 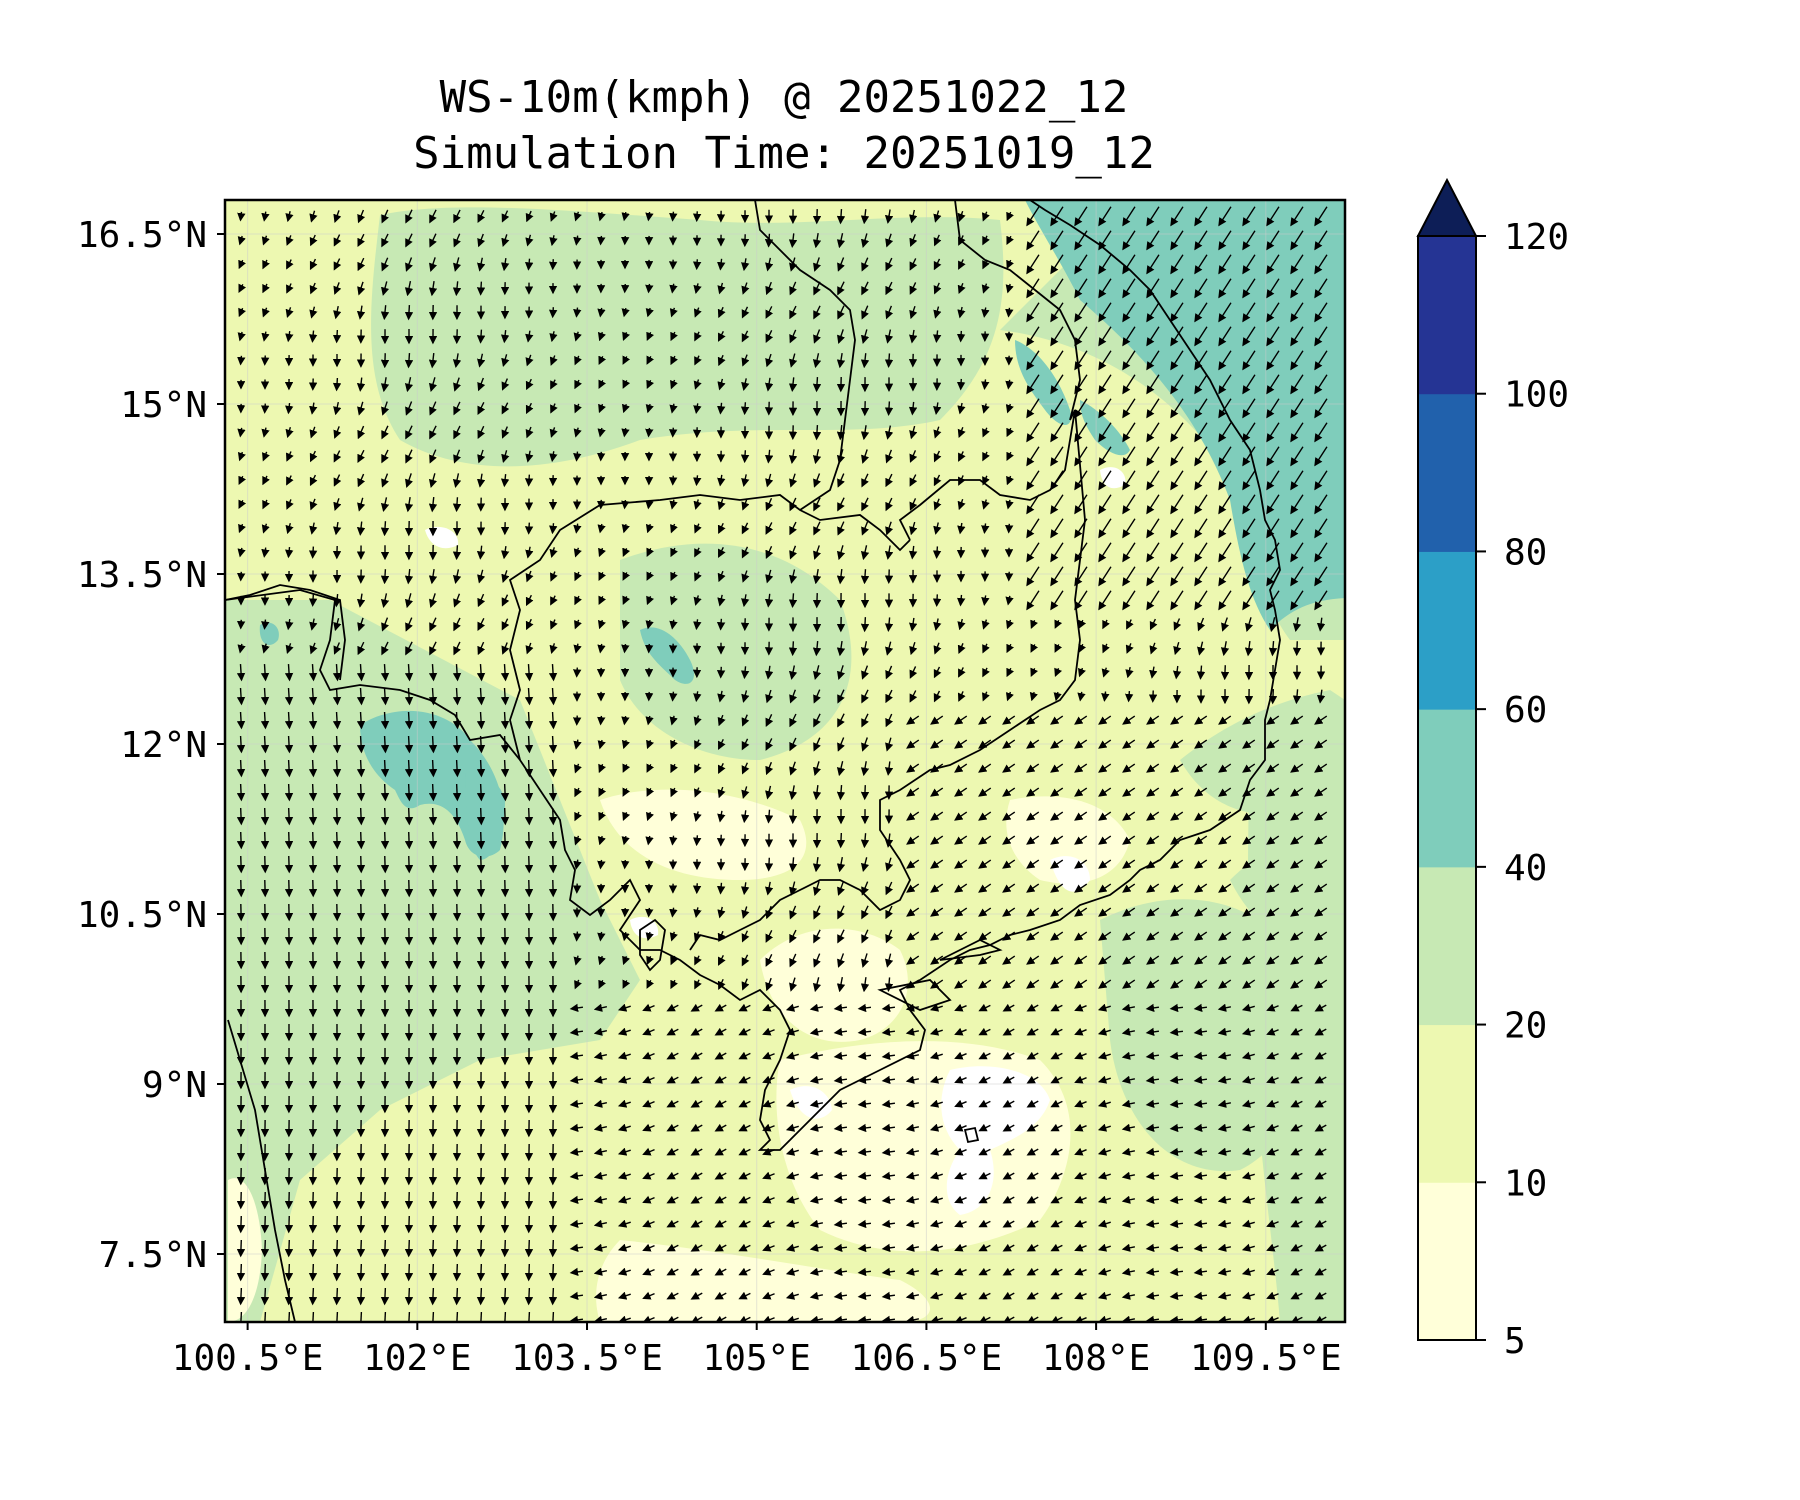 What do you see at coordinates (757, 1358) in the screenshot?
I see `x-tick-label: 105°E` at bounding box center [757, 1358].